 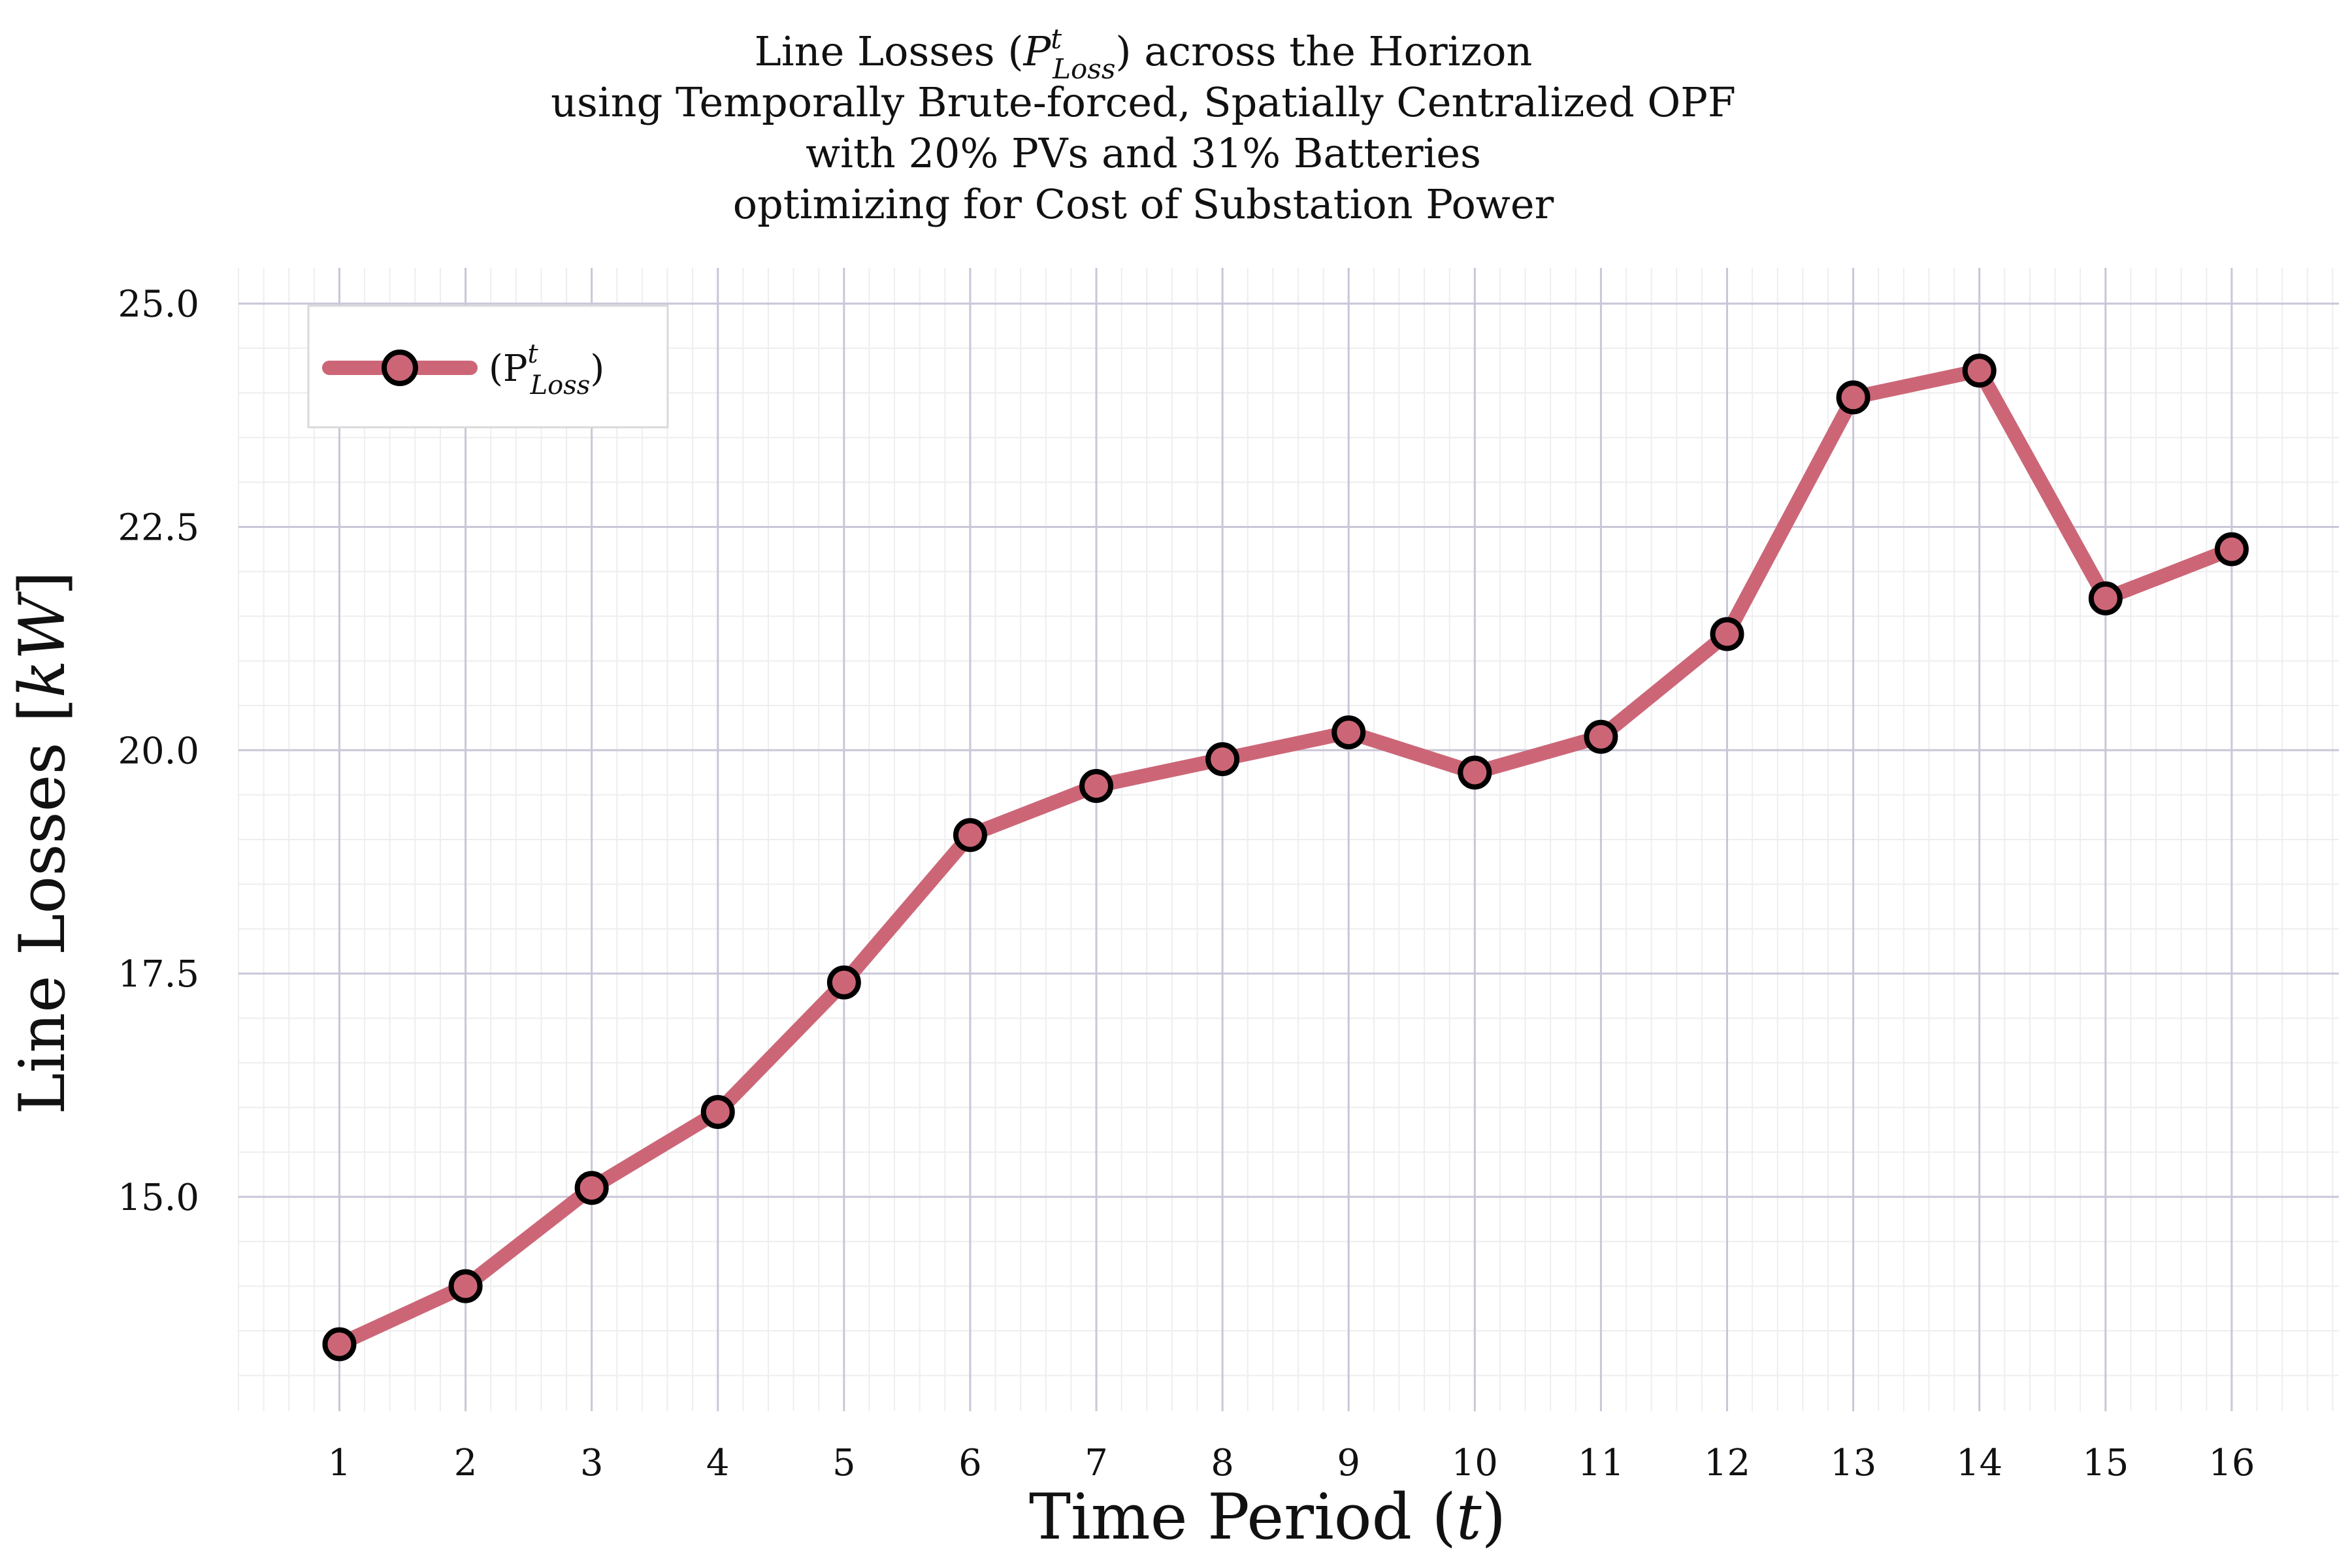 I want to click on title-line-1-prefix: Line Losses (, so click(x=889, y=51).